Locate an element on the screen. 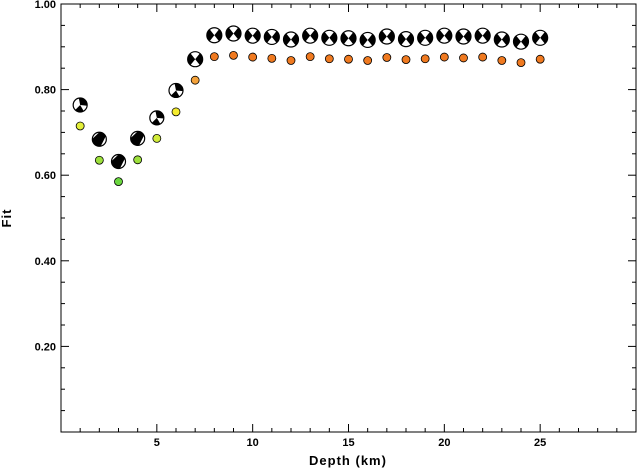  y-tick-label: 0.80 is located at coordinates (45, 91).